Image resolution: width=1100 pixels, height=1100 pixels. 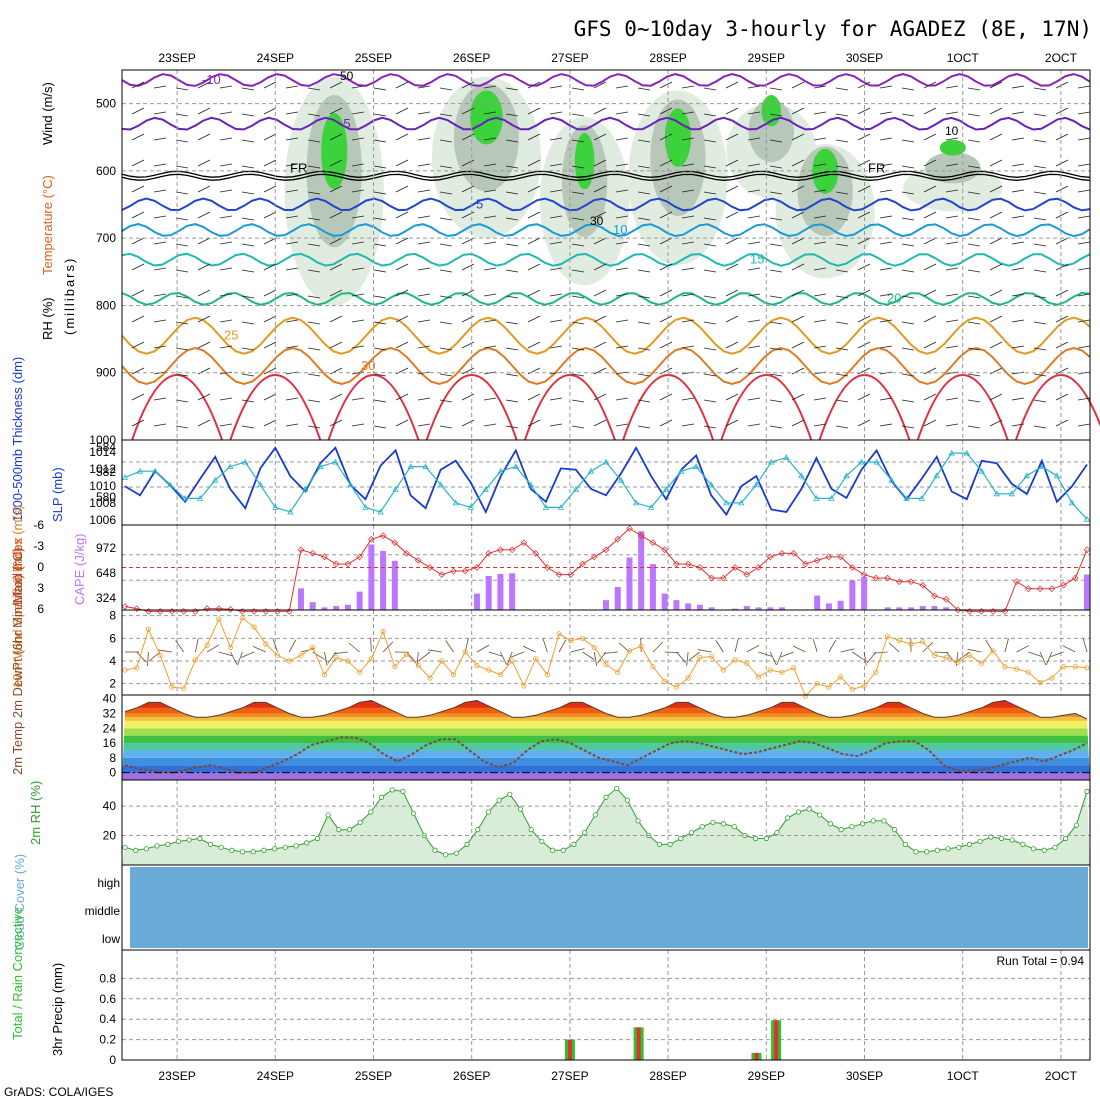 What do you see at coordinates (112, 638) in the screenshot?
I see `y-tick-label: 6` at bounding box center [112, 638].